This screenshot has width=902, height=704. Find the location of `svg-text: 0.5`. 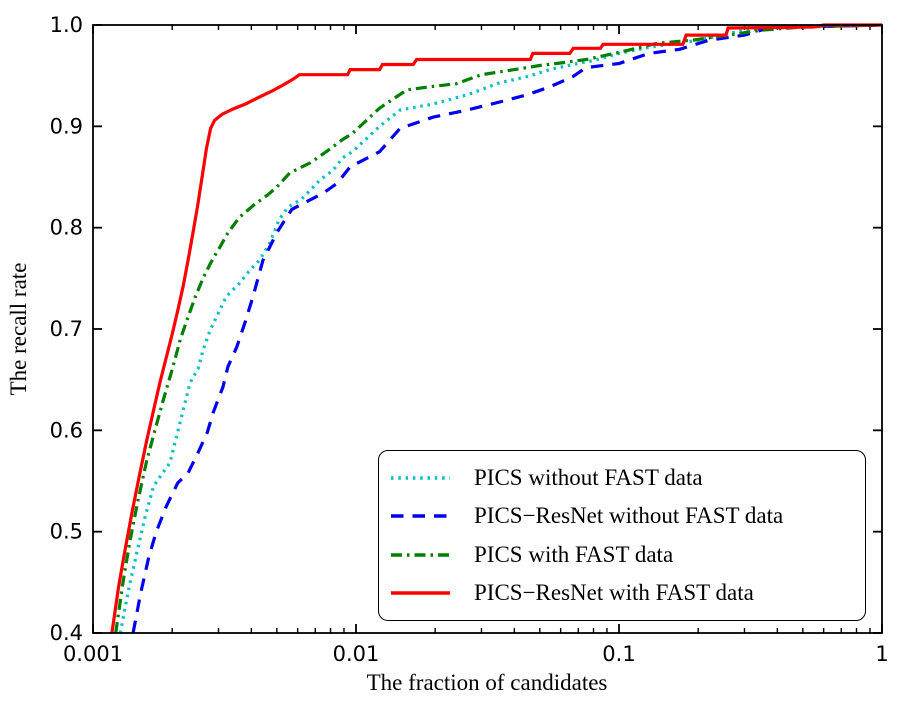

svg-text: 0.5 is located at coordinates (66, 532).